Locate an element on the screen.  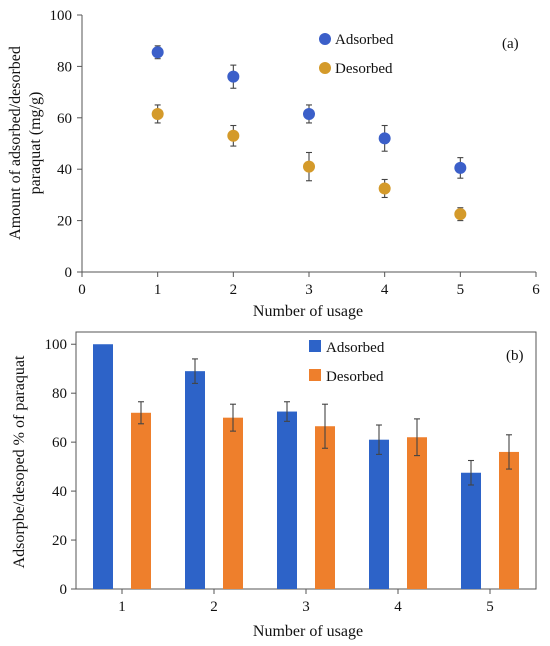
panel-a-x-tick-label: 0 is located at coordinates (82, 290).